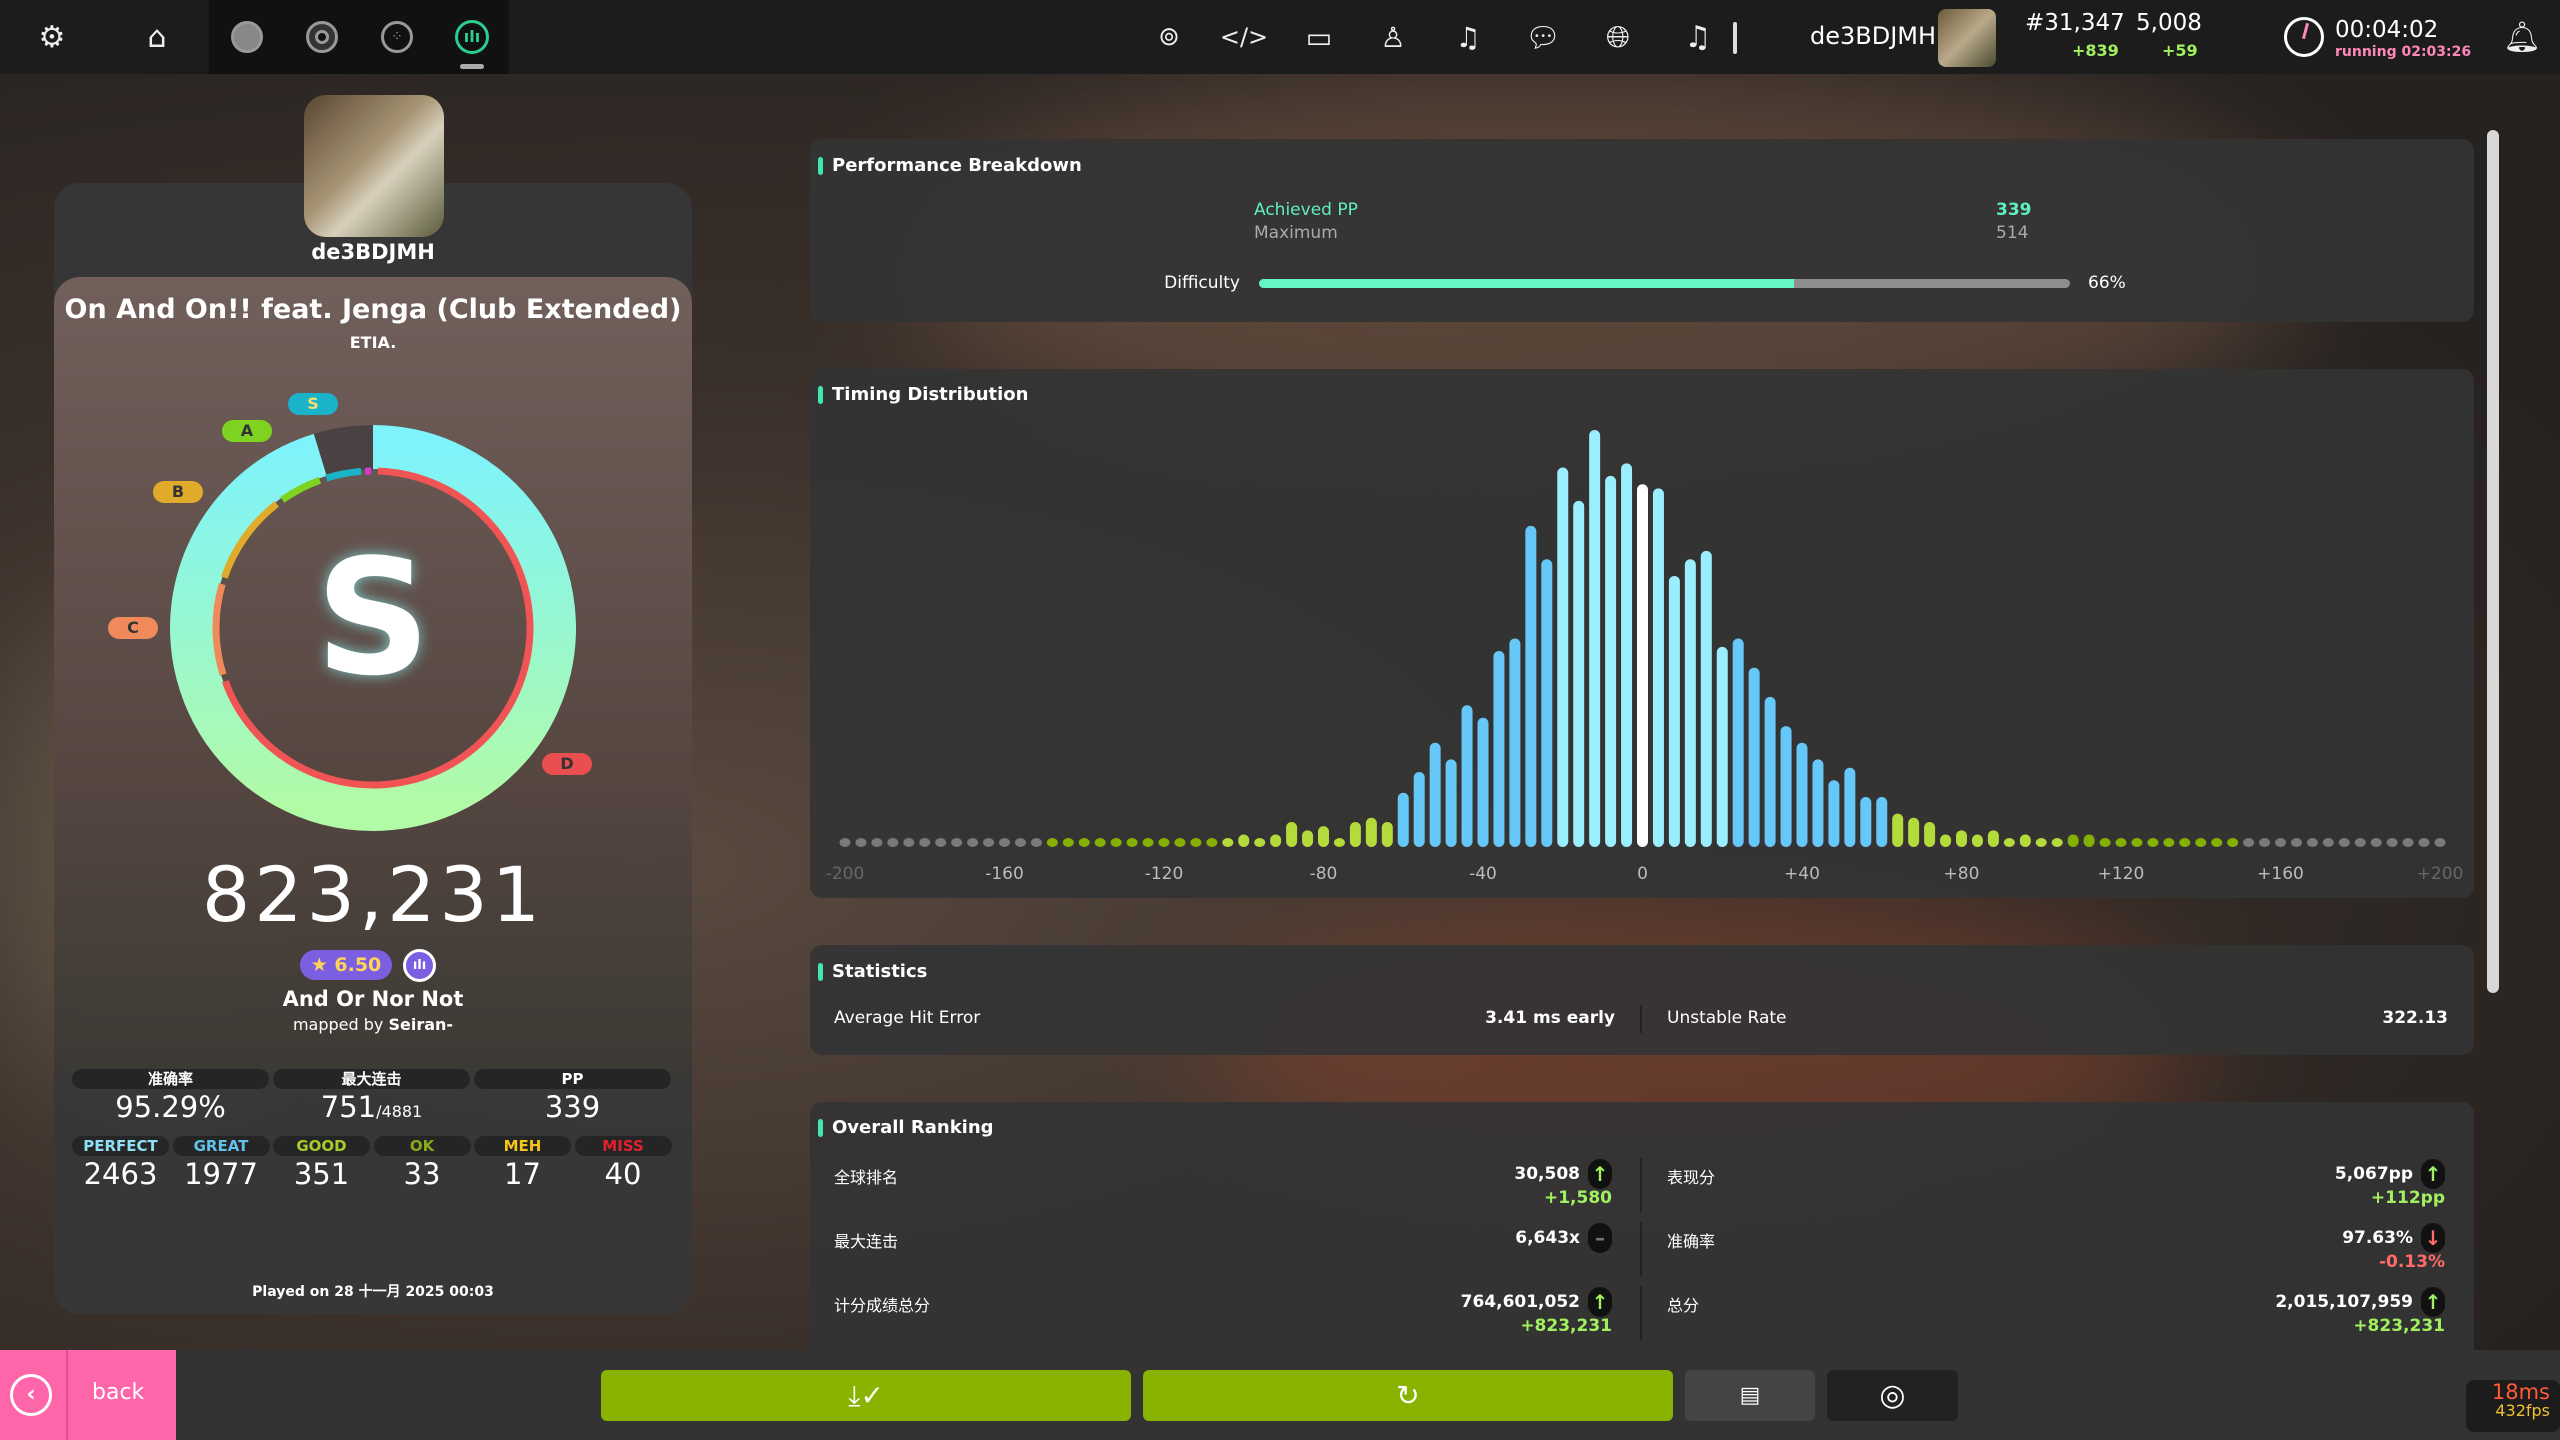 This screenshot has height=1440, width=2560. What do you see at coordinates (322, 37) in the screenshot?
I see `mode-taiko-icon` at bounding box center [322, 37].